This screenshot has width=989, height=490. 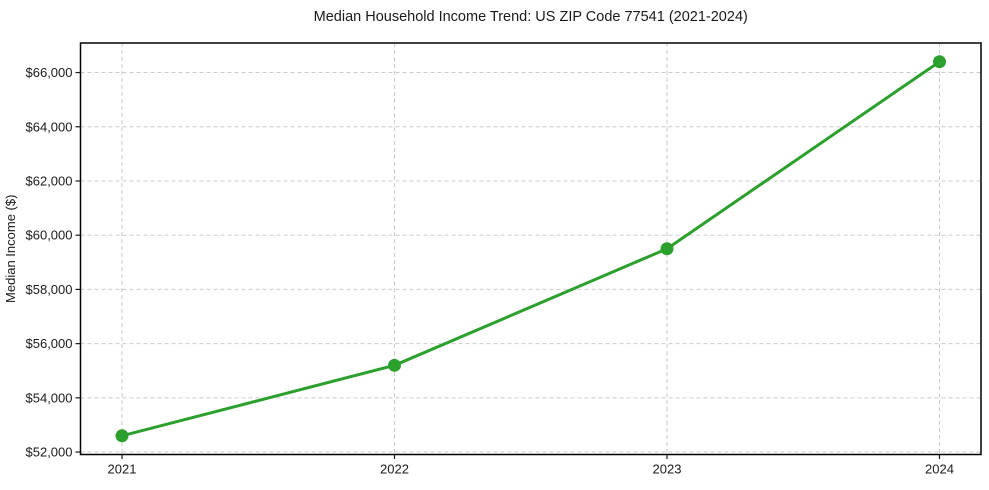 I want to click on x-tick-label: 2021, so click(x=122, y=469).